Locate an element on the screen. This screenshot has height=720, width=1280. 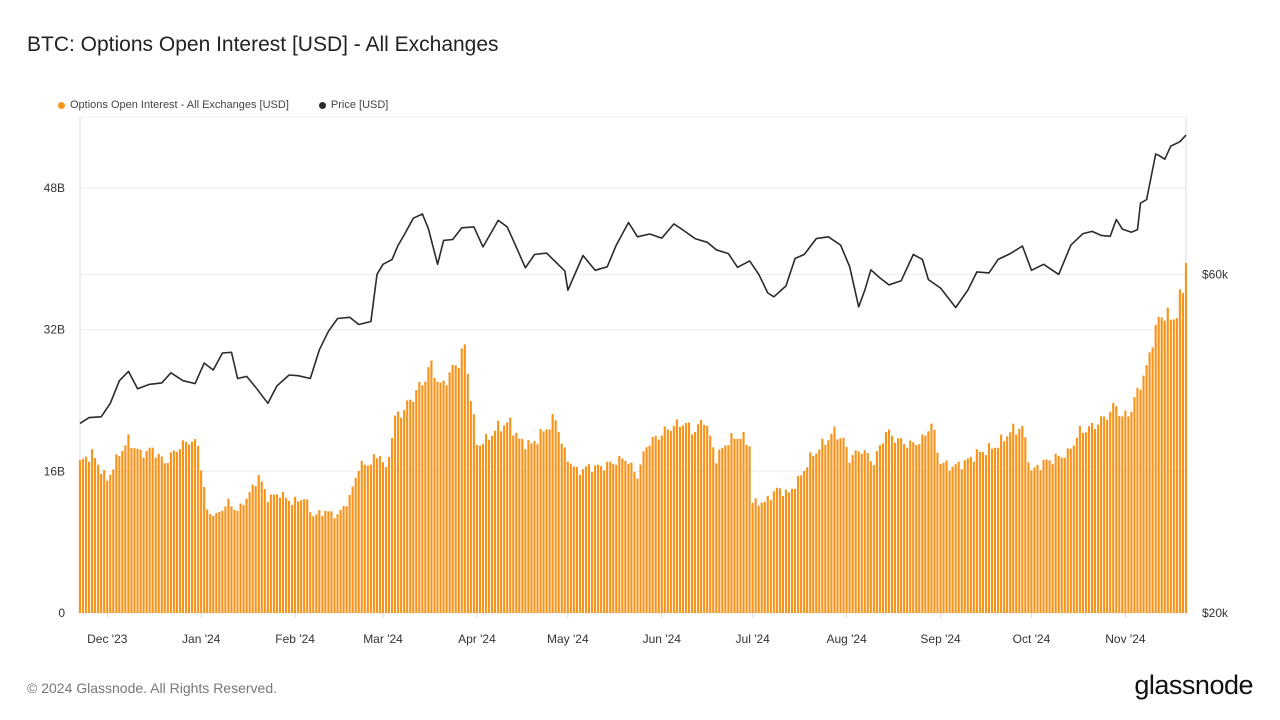
legend-item-price: Price [USD] is located at coordinates (353, 105).